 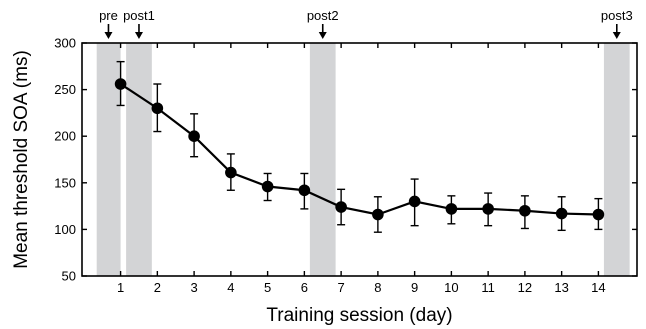 What do you see at coordinates (230, 287) in the screenshot?
I see `x-tick-label: 4` at bounding box center [230, 287].